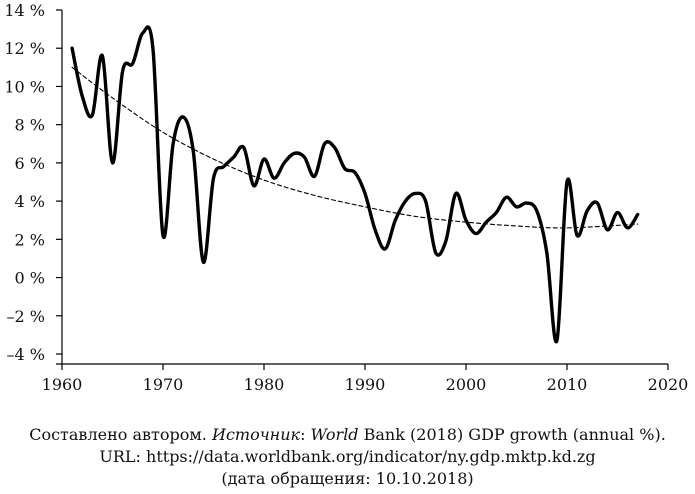 Image resolution: width=695 pixels, height=494 pixels. What do you see at coordinates (163, 384) in the screenshot?
I see `x-tick-label: 1970` at bounding box center [163, 384].